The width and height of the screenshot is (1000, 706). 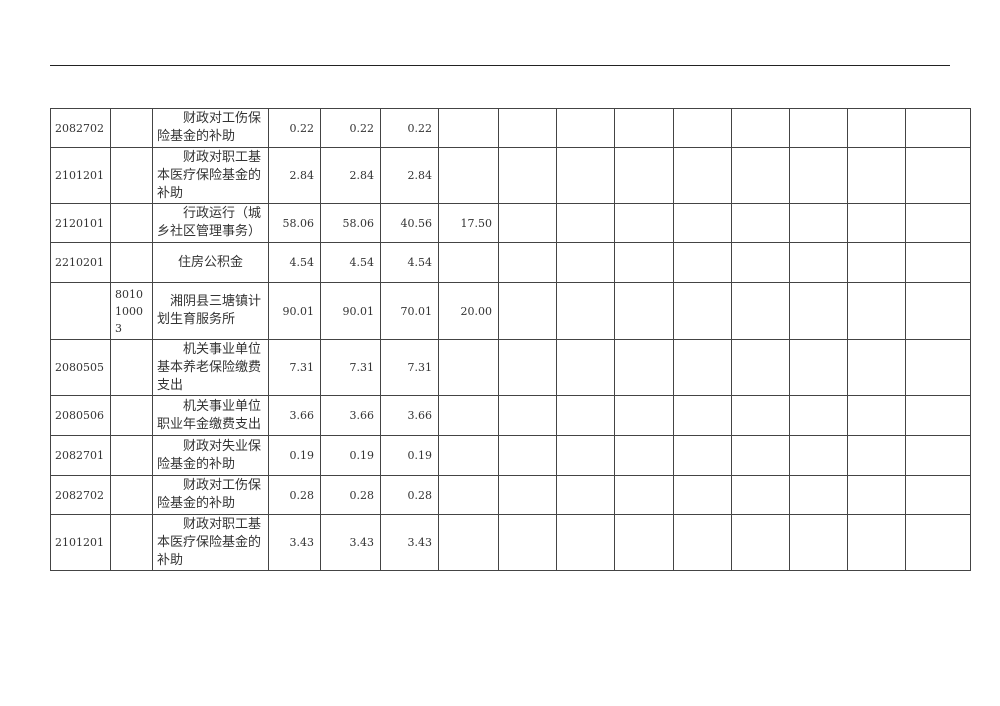 I want to click on code-cell: 2082702, so click(x=80, y=128).